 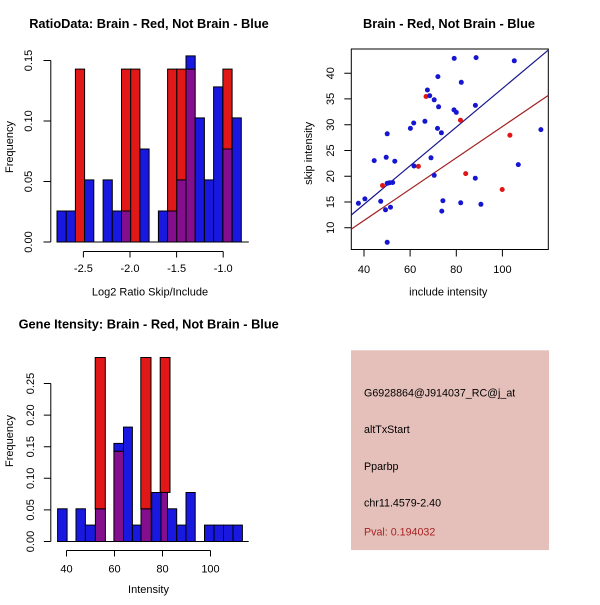 I want to click on svg-text: -2.5, so click(x=83, y=269).